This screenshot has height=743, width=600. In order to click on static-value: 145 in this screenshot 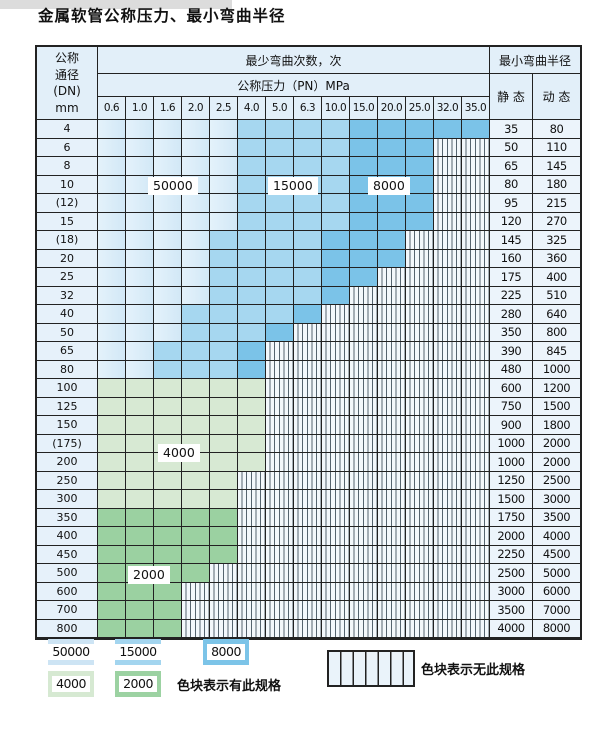, I will do `click(511, 240)`.